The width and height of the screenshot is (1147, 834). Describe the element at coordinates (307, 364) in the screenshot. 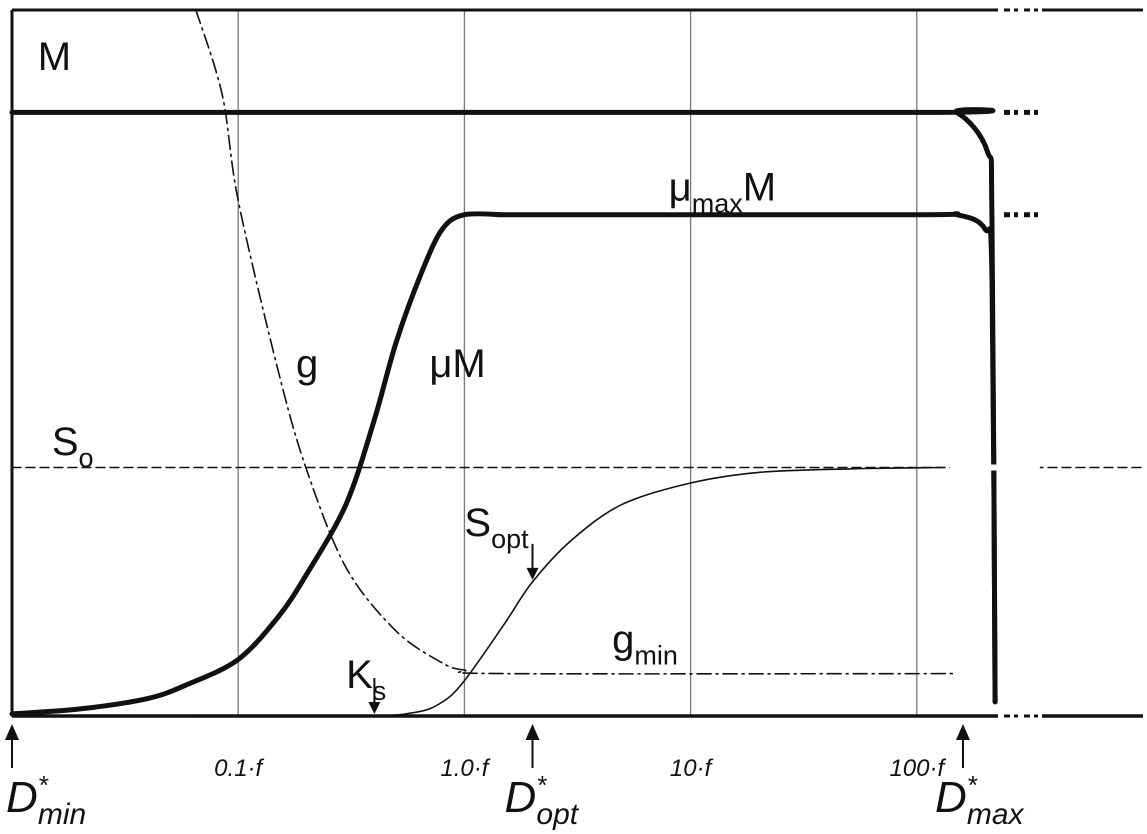

I see `curve-label-g: g` at that location.